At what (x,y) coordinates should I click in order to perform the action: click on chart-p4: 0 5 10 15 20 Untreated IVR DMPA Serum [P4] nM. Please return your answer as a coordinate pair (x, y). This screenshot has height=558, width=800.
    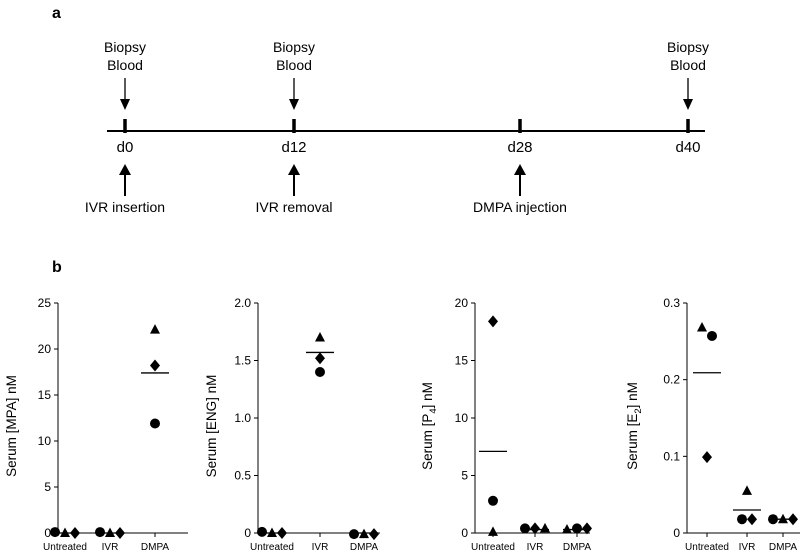
    Looking at the image, I should click on (506, 424).